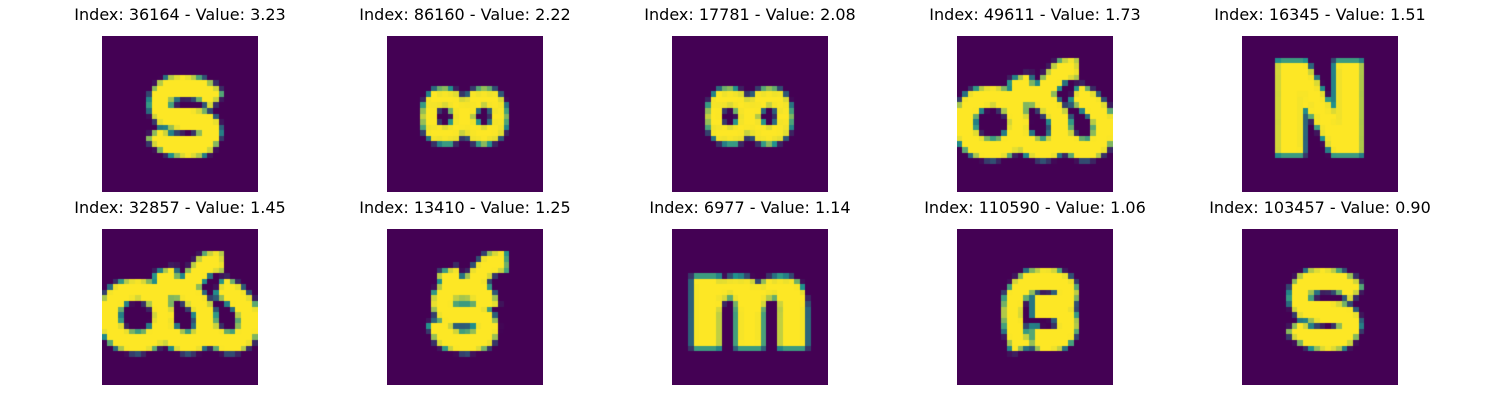 Image resolution: width=1500 pixels, height=400 pixels. I want to click on panel-title: Index: 103457 - Value: 0.90, so click(1320, 207).